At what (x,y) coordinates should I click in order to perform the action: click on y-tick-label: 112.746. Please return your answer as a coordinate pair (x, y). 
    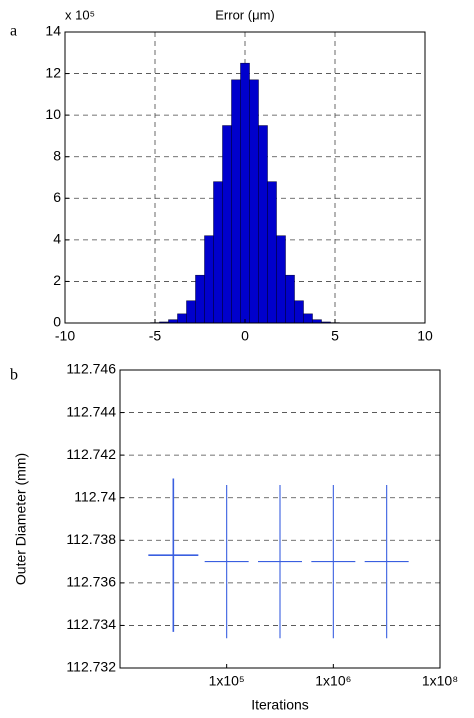
    Looking at the image, I should click on (91, 369).